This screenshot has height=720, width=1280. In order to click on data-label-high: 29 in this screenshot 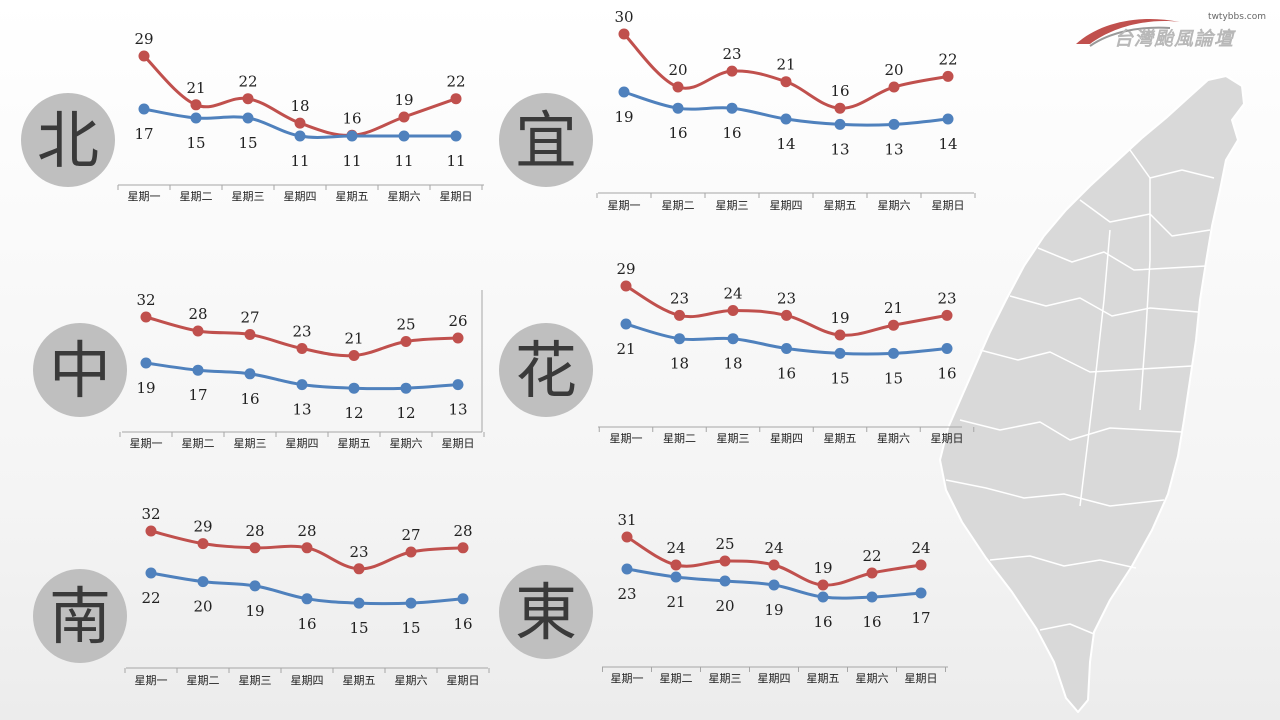, I will do `click(202, 527)`.